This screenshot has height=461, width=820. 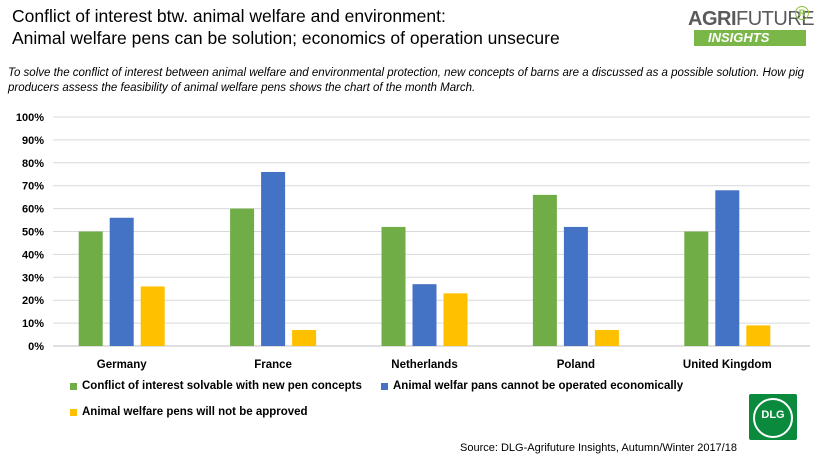 I want to click on x-tick-label: United Kingdom, so click(x=727, y=365).